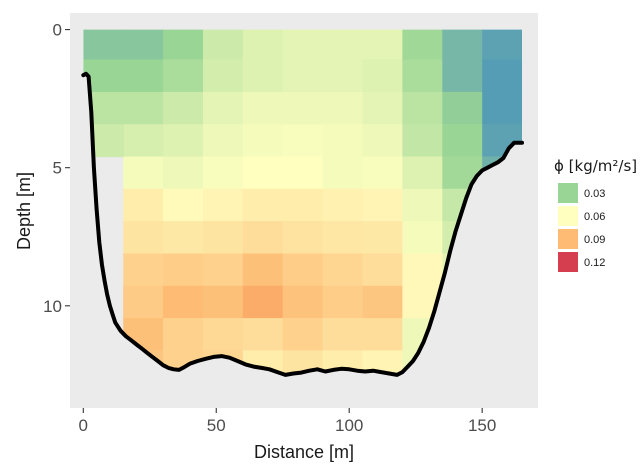 Image resolution: width=643 pixels, height=465 pixels. What do you see at coordinates (24, 211) in the screenshot?
I see `y-axis-title: Depth [m]` at bounding box center [24, 211].